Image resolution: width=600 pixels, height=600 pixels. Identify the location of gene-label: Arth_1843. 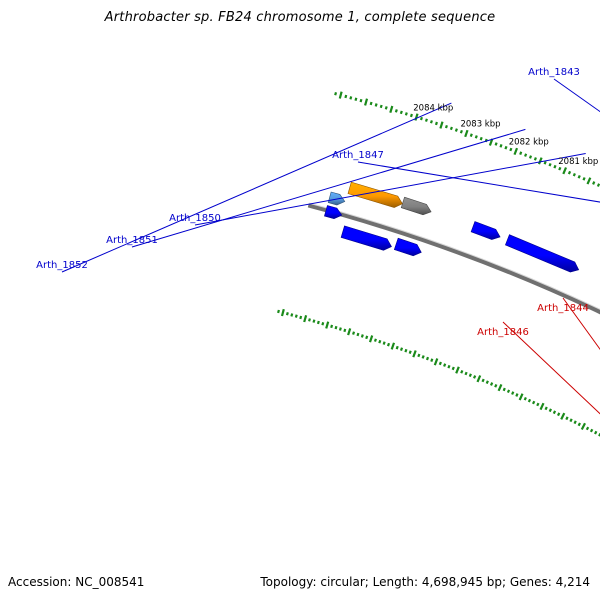
(554, 72).